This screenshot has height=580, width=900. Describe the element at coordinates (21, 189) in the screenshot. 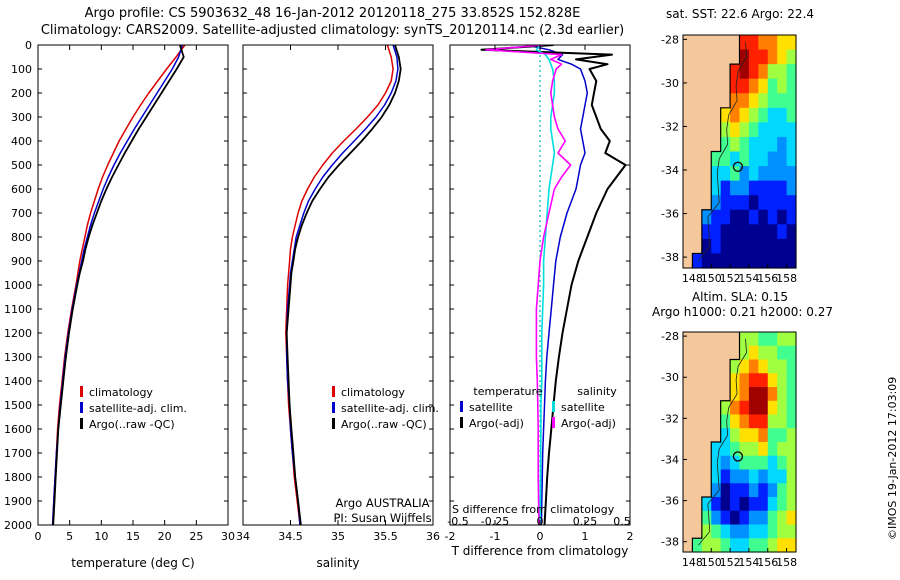

I see `svg-text: 600` at that location.